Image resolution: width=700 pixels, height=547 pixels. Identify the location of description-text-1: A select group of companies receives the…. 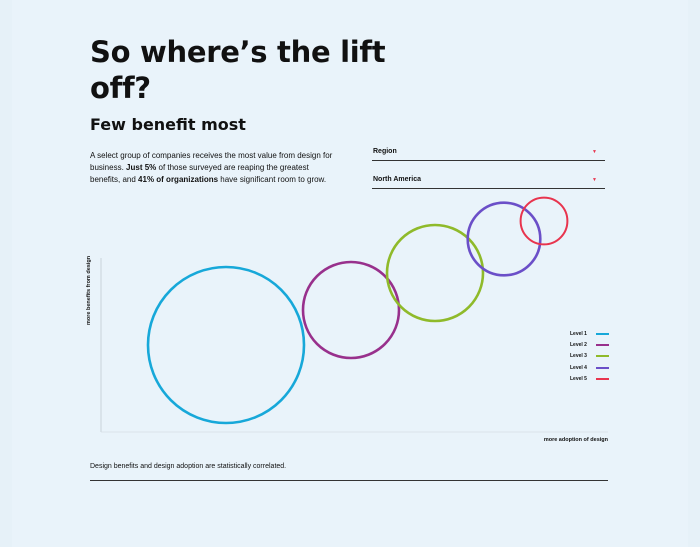
(211, 161).